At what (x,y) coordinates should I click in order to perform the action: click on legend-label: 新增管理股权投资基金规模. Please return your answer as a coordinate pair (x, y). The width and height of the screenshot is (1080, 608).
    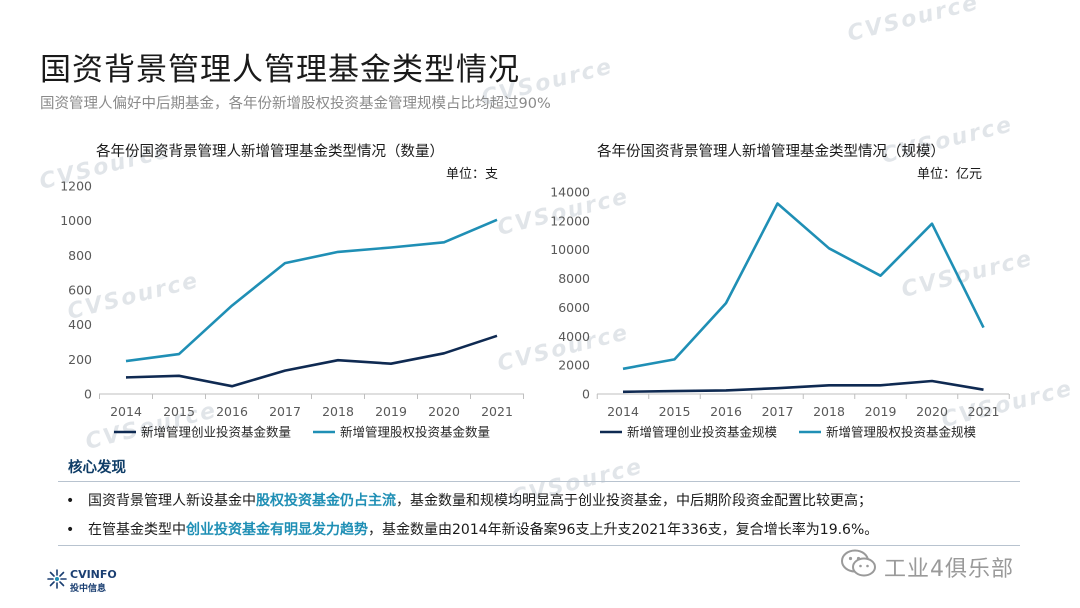
    Looking at the image, I should click on (901, 432).